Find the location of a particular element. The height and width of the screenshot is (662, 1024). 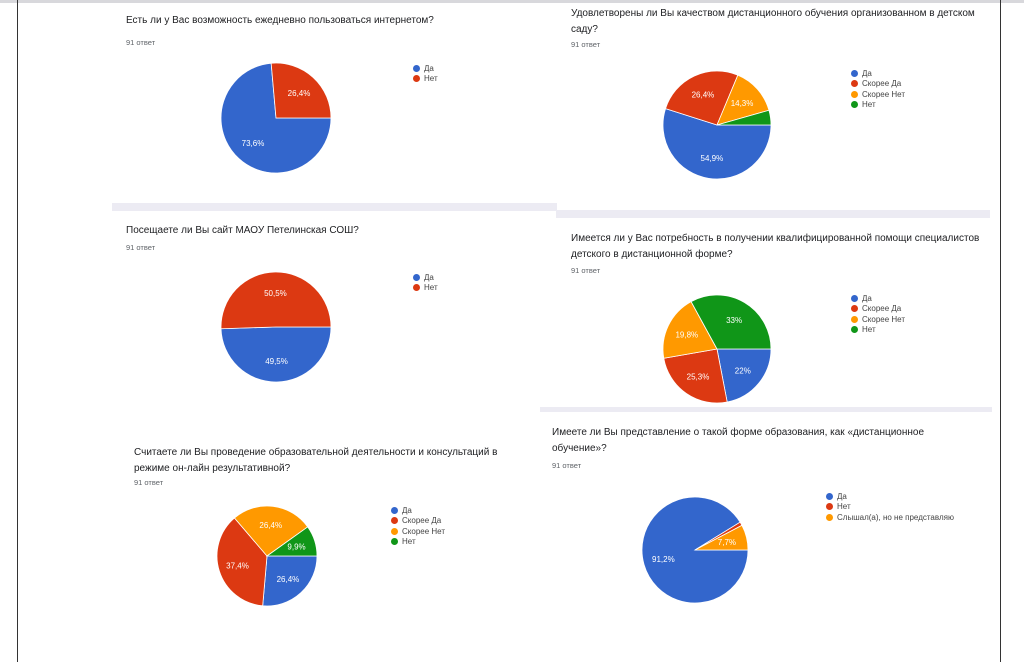

pie-chart: 26,4% 37,4% 26,4% 9,9% is located at coordinates (267, 556).